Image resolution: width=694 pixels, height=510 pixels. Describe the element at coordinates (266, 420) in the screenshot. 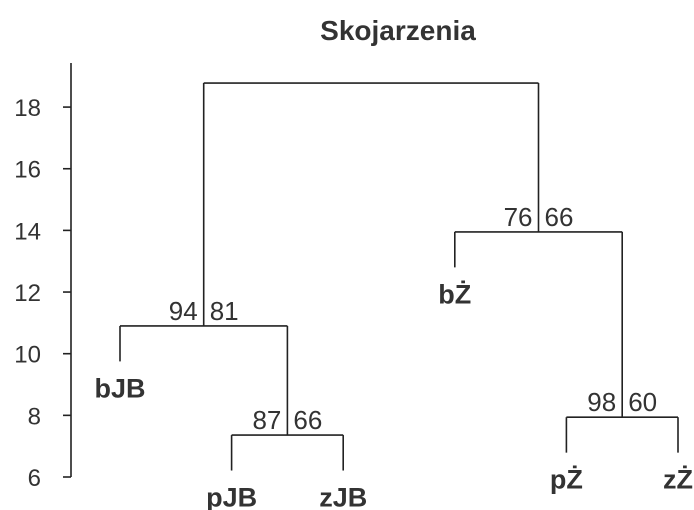

I see `au-label: 87` at that location.